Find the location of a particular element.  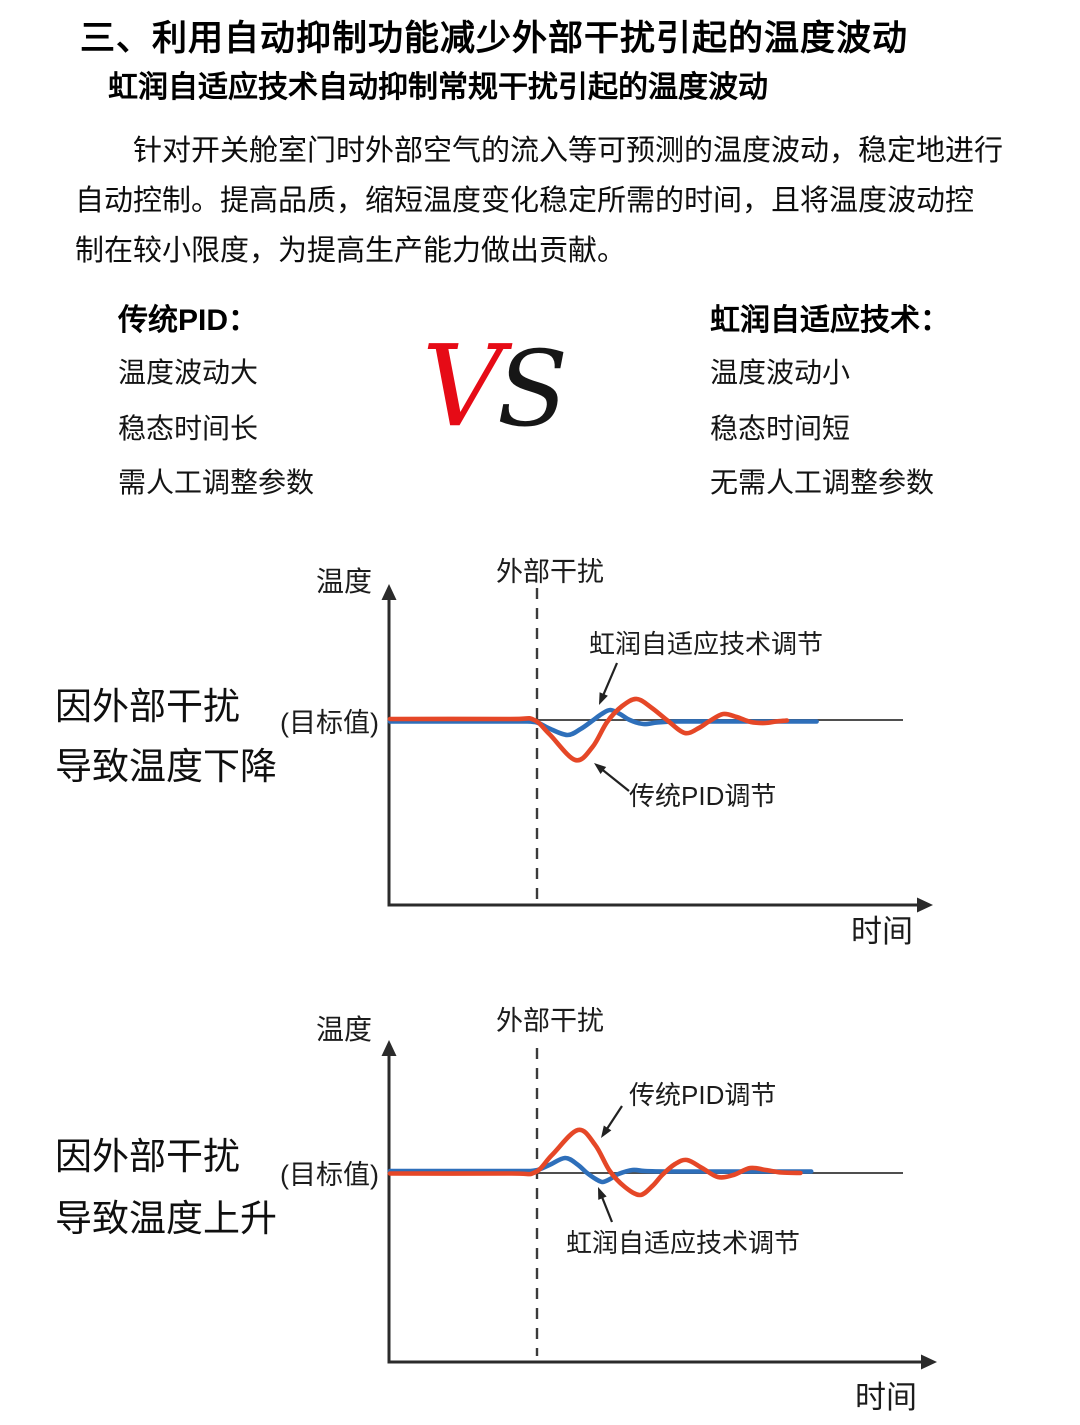

chart1-x-axis-label: 时间 is located at coordinates (882, 931).